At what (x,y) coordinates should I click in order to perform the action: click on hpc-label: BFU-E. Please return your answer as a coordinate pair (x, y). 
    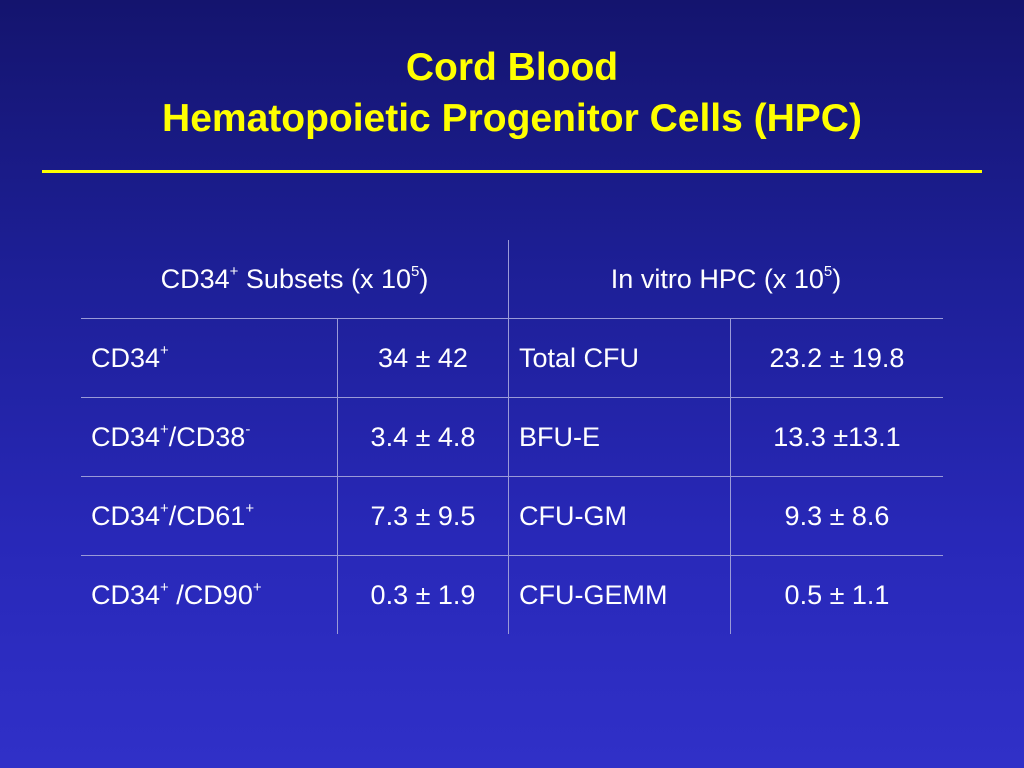
    Looking at the image, I should click on (619, 437).